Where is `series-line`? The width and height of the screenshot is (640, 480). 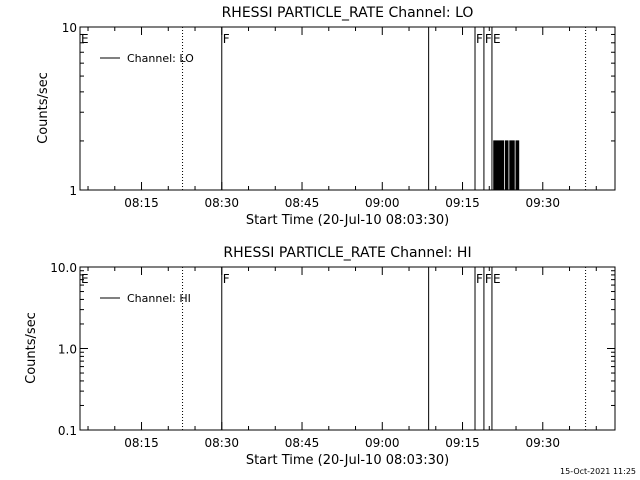
series-line is located at coordinates (506, 165).